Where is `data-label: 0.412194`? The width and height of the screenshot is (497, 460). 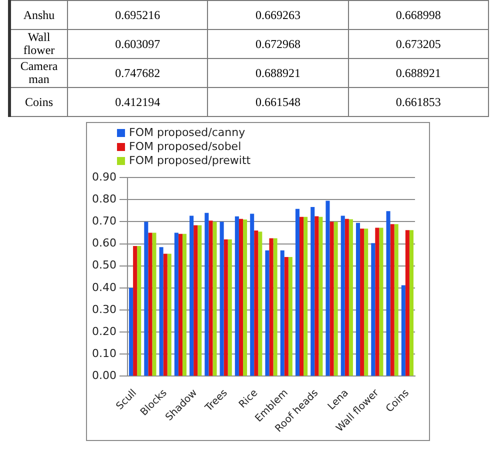 data-label: 0.412194 is located at coordinates (138, 102).